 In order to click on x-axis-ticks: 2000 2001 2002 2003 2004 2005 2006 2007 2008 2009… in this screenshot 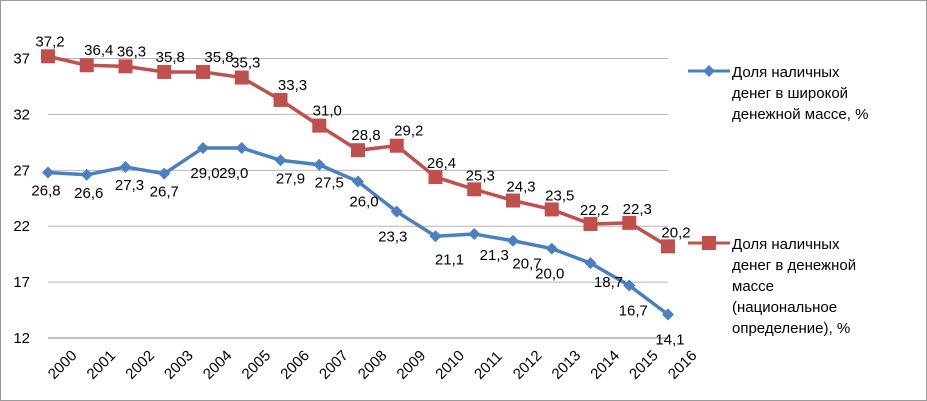, I will do `click(373, 365)`.